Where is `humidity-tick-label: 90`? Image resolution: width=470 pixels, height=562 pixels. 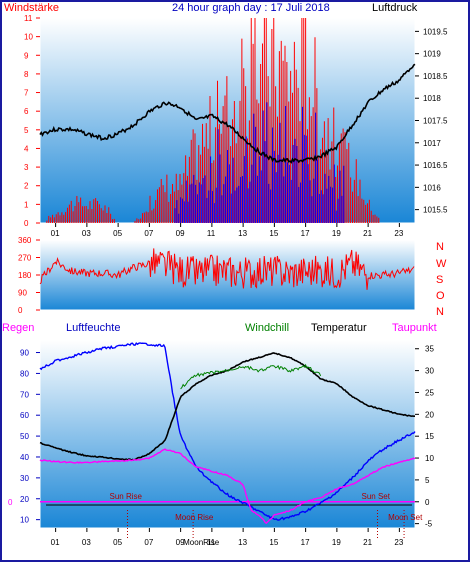 humidity-tick-label: 90 is located at coordinates (24, 353).